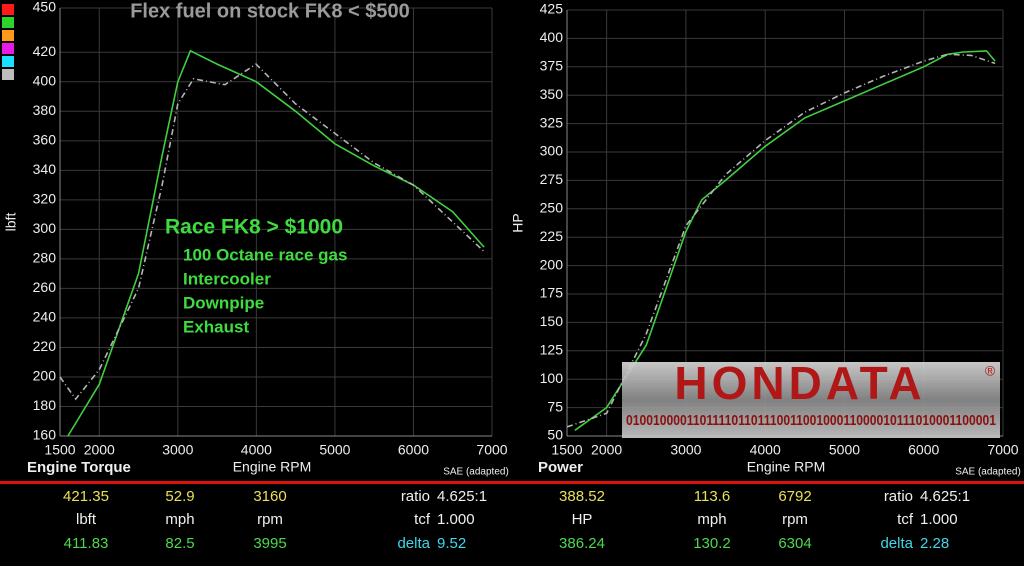 The width and height of the screenshot is (1024, 566). I want to click on annotation: Downpipe, so click(223, 302).